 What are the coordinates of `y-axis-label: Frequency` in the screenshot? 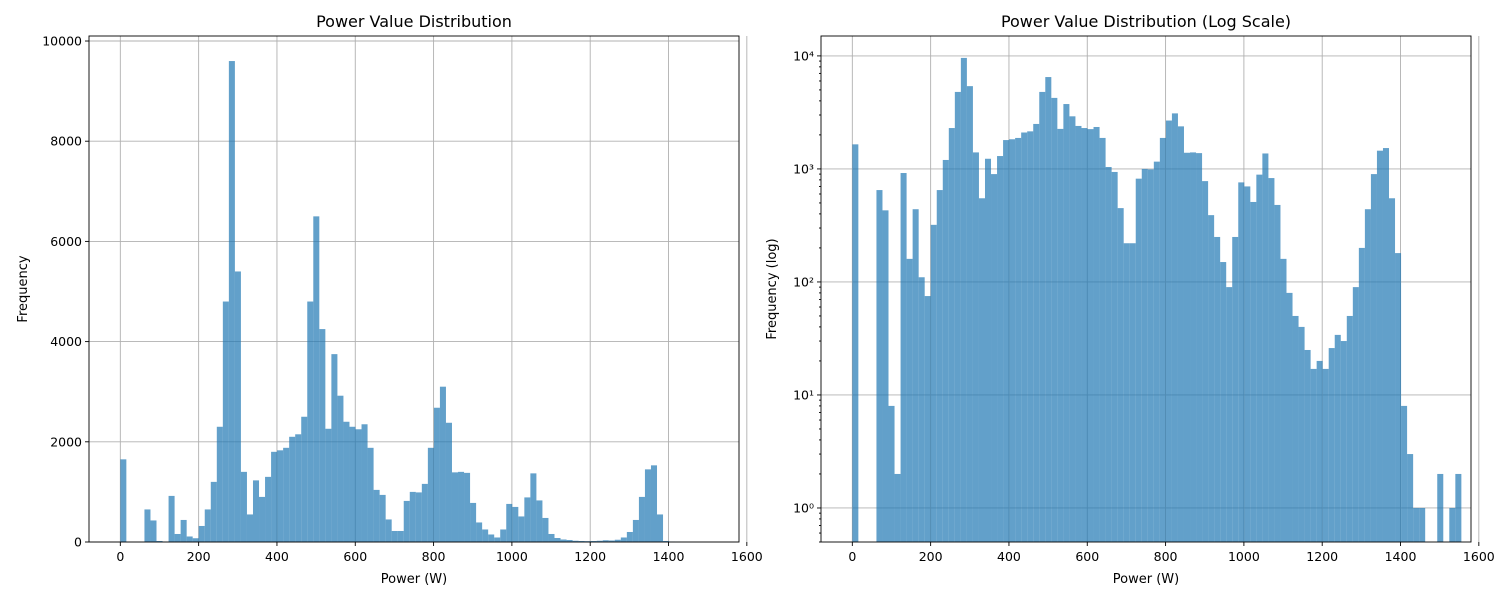 It's located at (23, 288).